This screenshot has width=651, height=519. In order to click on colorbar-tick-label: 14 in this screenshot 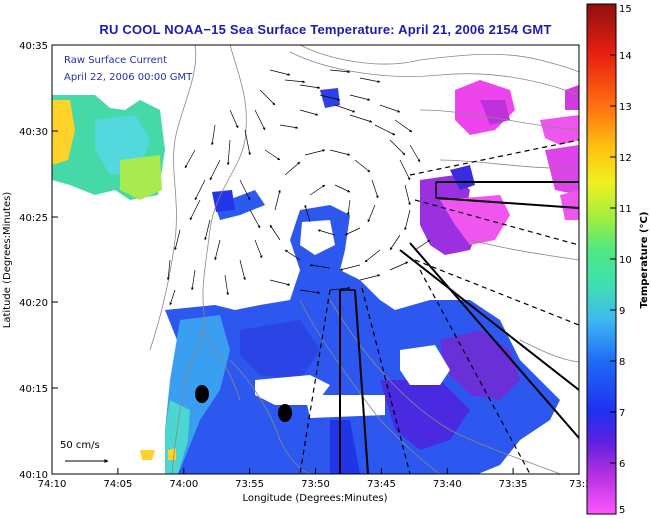, I will do `click(625, 56)`.